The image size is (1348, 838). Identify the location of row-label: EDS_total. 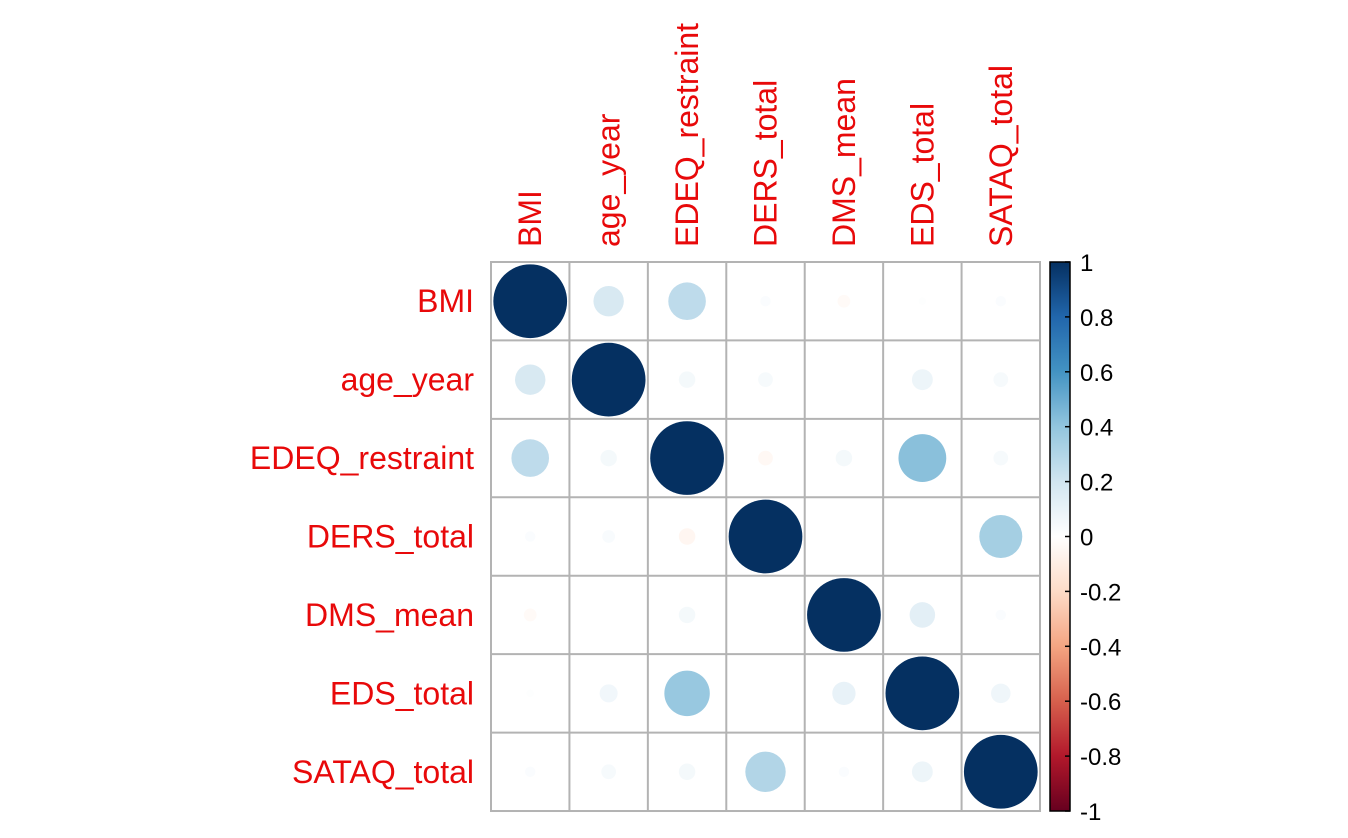
(402, 693).